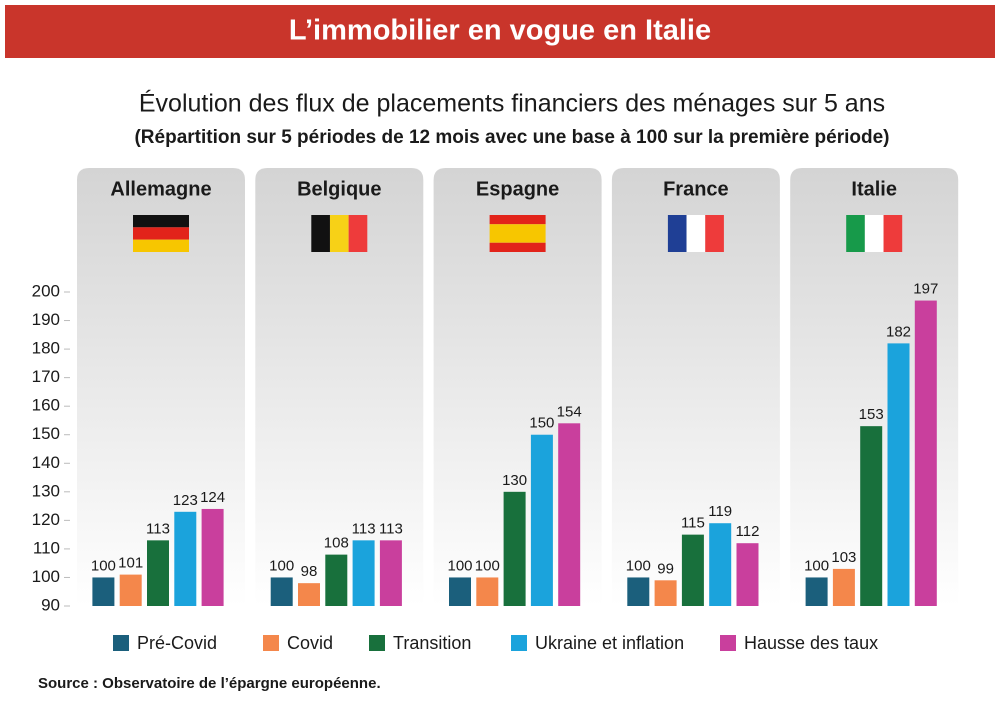  Describe the element at coordinates (46, 490) in the screenshot. I see `y-tick-label: 130` at that location.